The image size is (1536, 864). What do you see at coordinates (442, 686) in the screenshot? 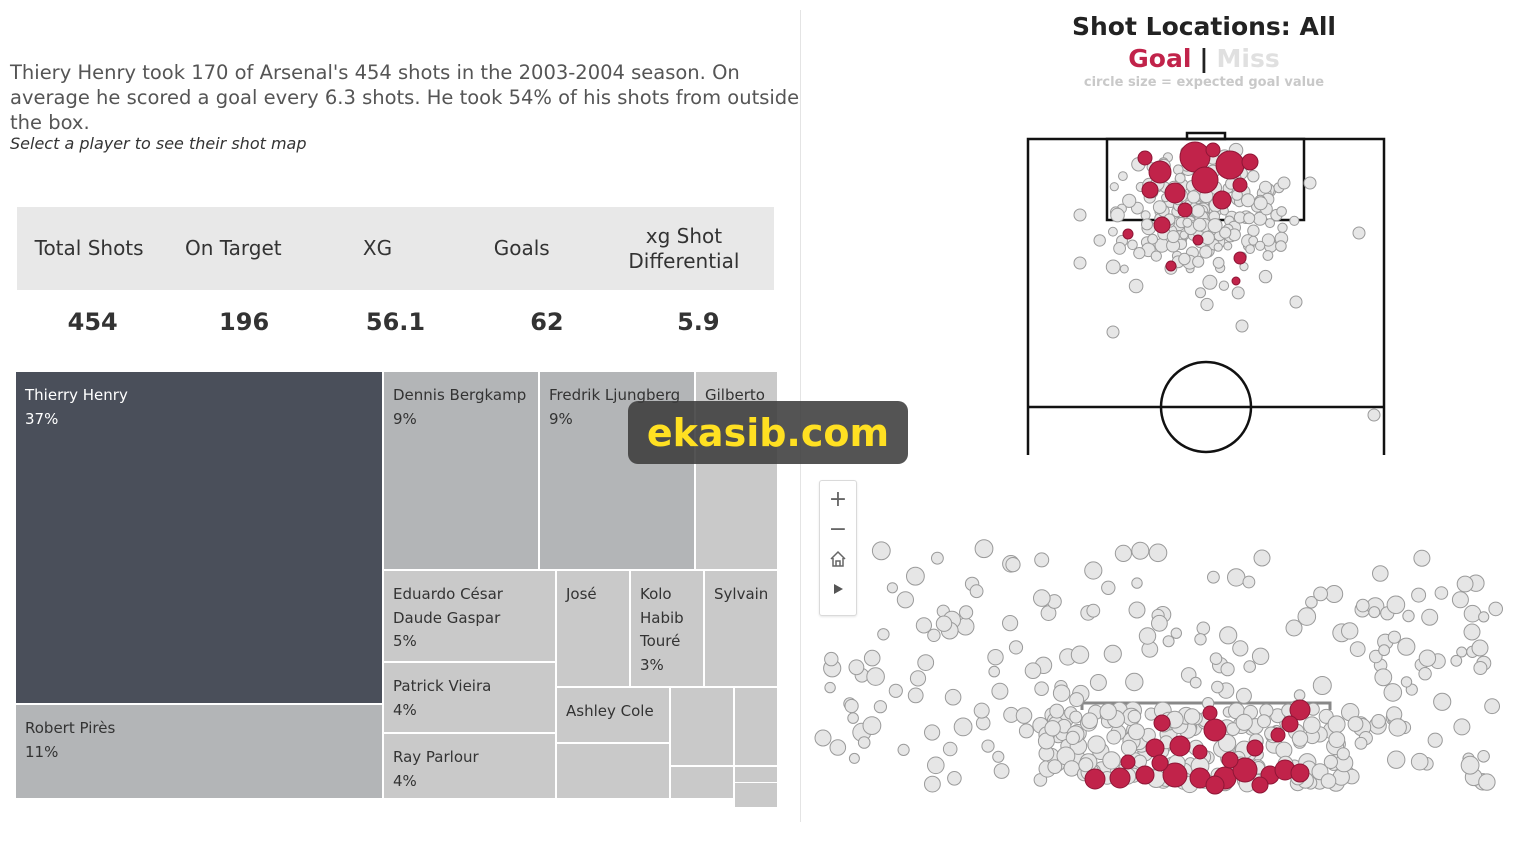
I see `tile-name: Patrick Vieira` at bounding box center [442, 686].